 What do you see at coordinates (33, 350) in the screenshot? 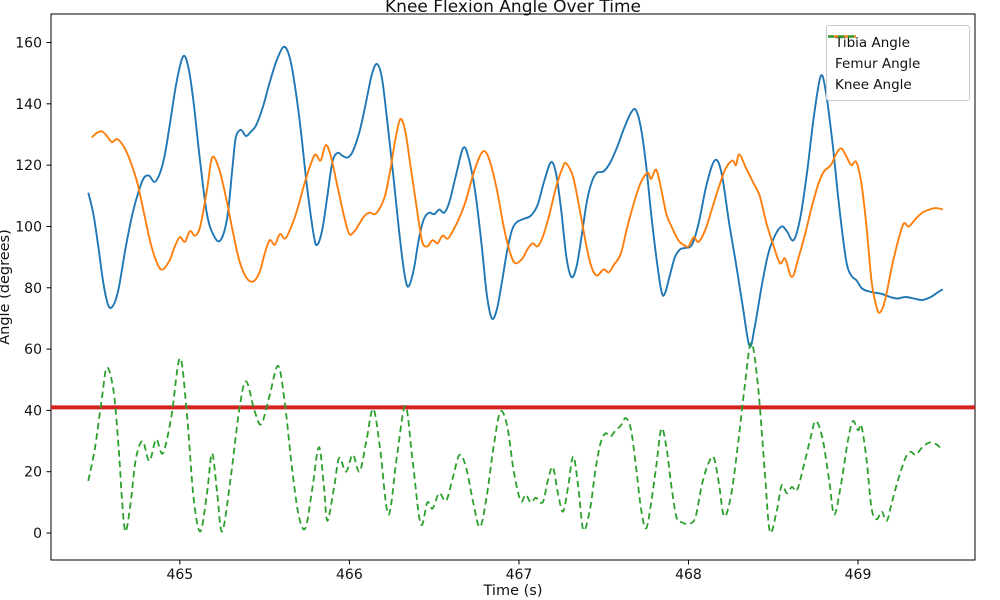
I see `y-tick-label: 60` at bounding box center [33, 350].